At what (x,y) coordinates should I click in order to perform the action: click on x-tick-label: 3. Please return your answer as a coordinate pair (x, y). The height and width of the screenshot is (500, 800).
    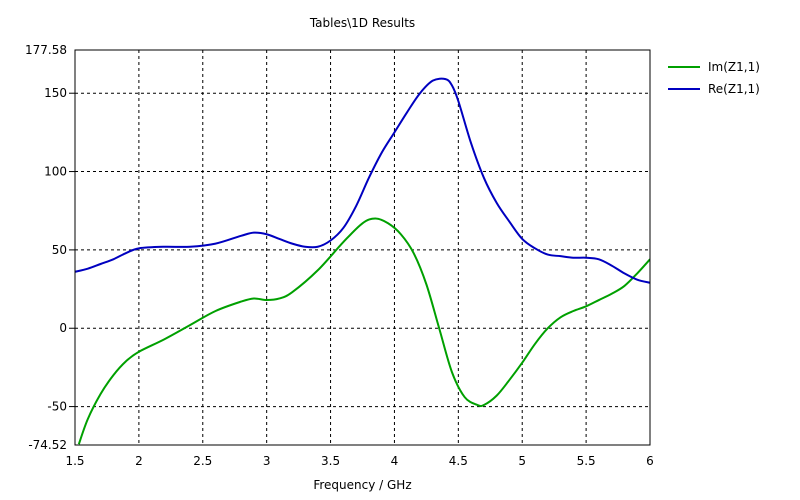
    Looking at the image, I should click on (267, 461).